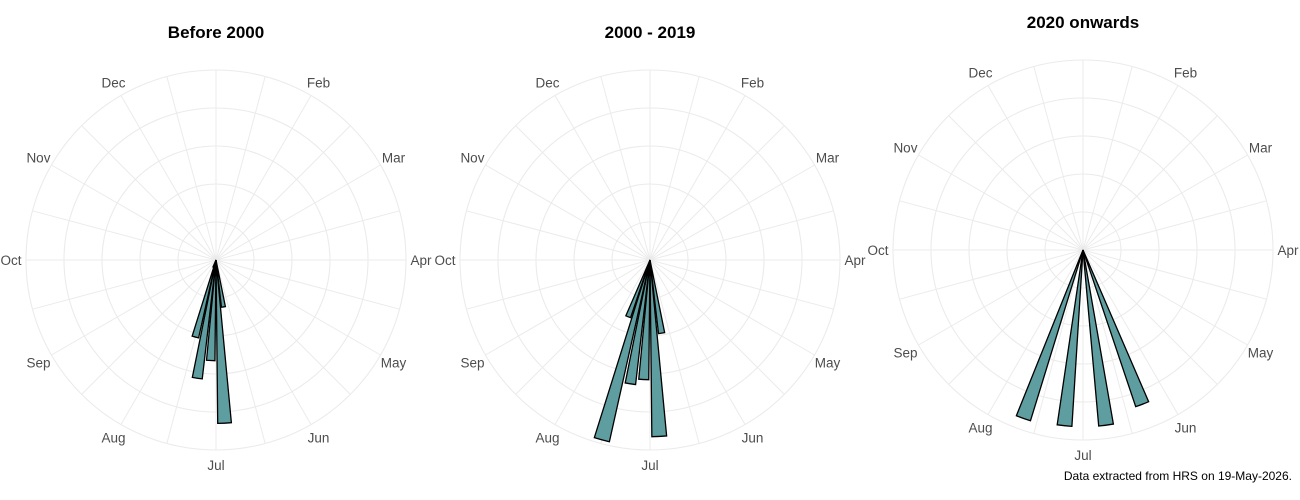 Image resolution: width=1300 pixels, height=500 pixels. I want to click on data-source-caption: Data extracted from HRS on 19-May-2026., so click(1177, 476).